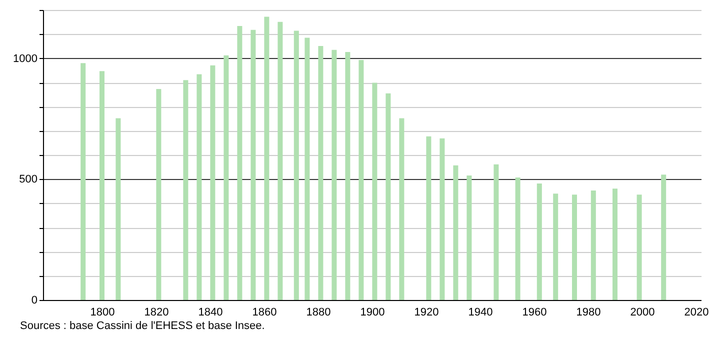  What do you see at coordinates (25, 58) in the screenshot?
I see `y-tick-label: 1000` at bounding box center [25, 58].